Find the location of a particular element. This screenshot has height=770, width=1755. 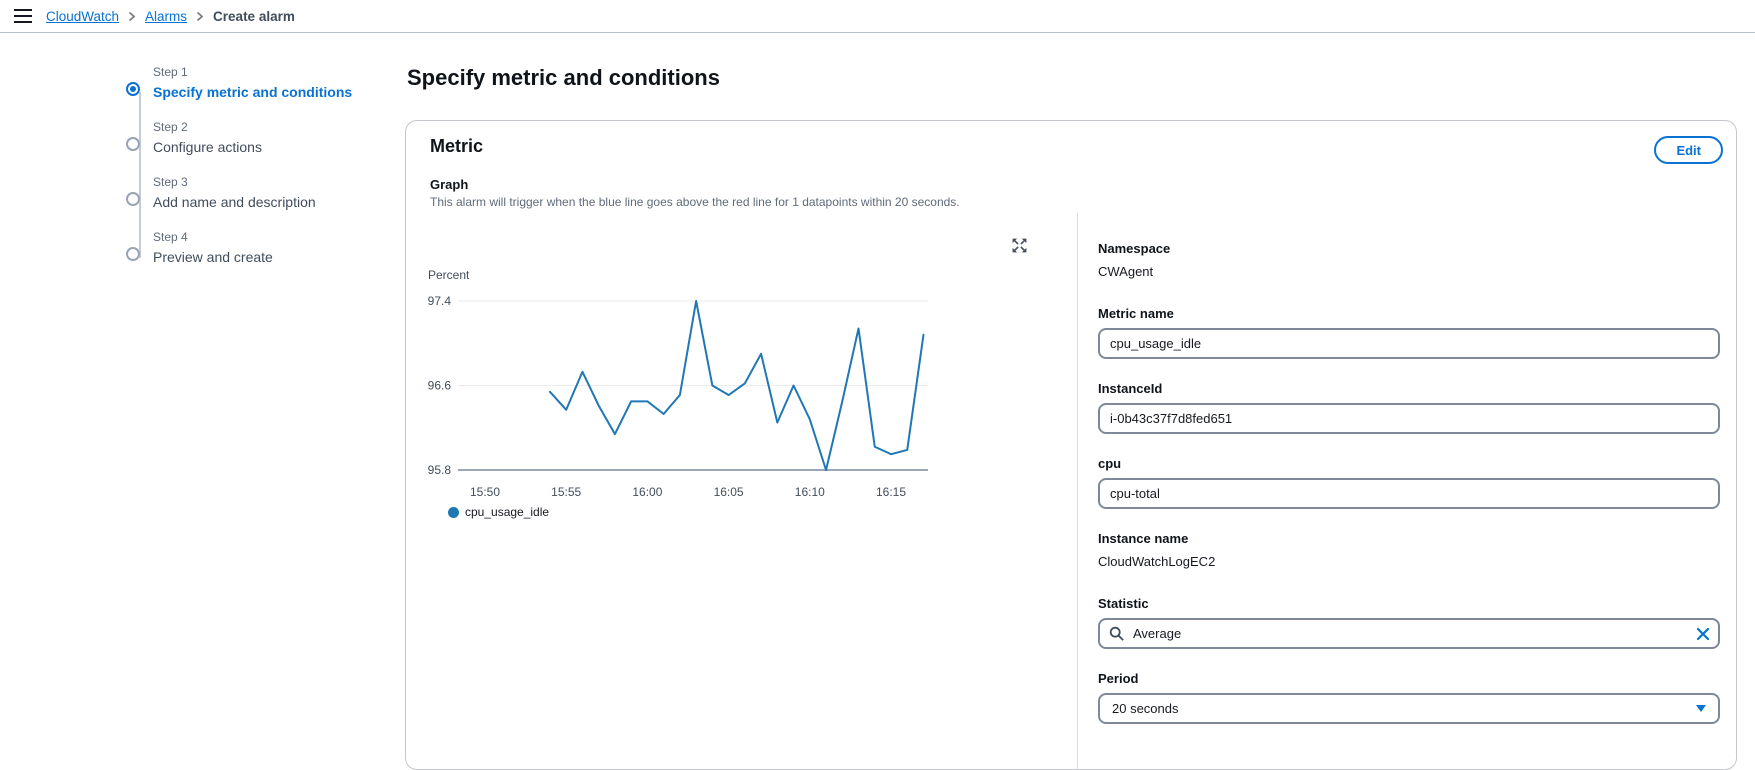

legend-dot is located at coordinates (453, 512).